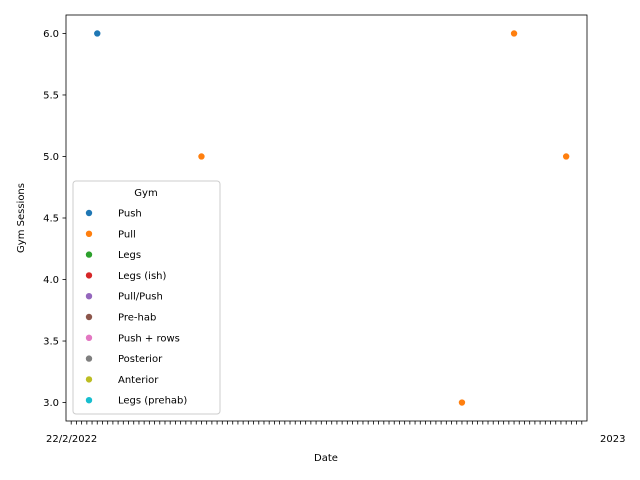 The image size is (640, 480). Describe the element at coordinates (130, 214) in the screenshot. I see `legend-label: Push` at that location.